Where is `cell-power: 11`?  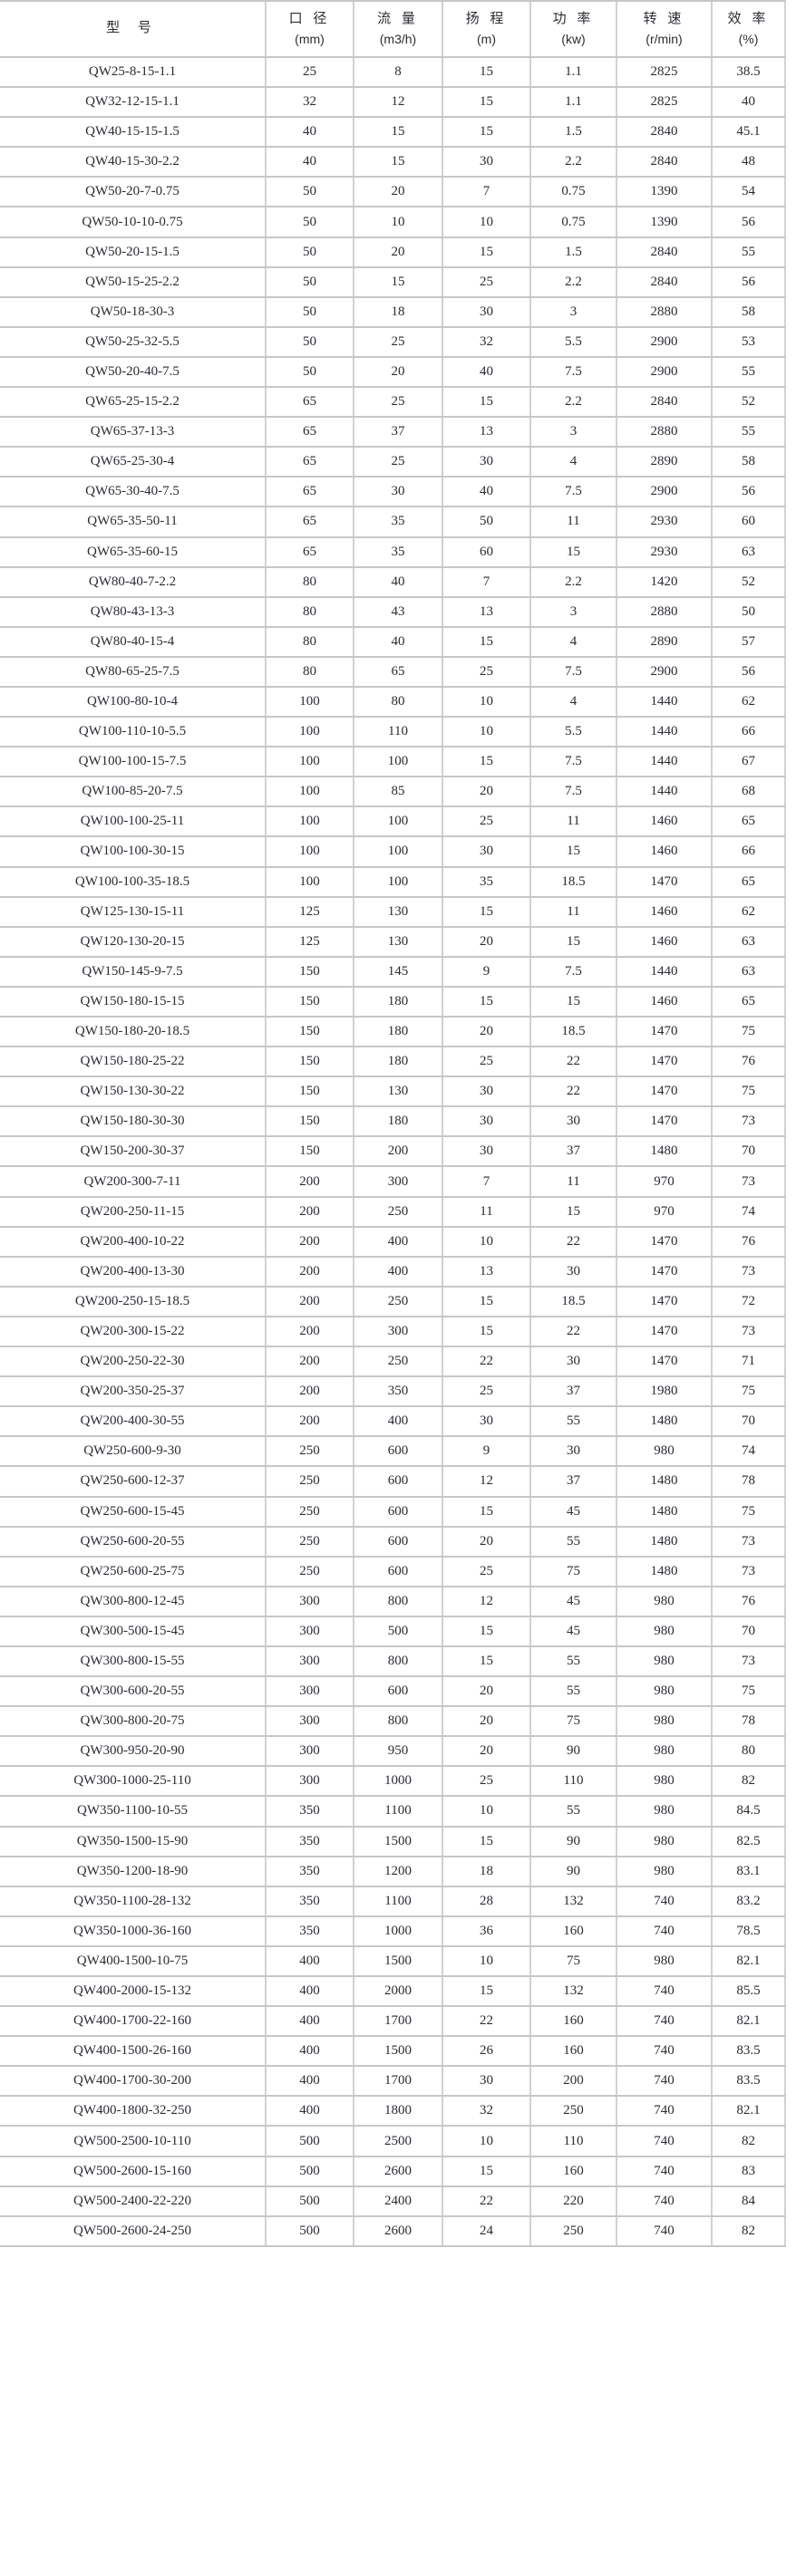
cell-power: 11 is located at coordinates (572, 822).